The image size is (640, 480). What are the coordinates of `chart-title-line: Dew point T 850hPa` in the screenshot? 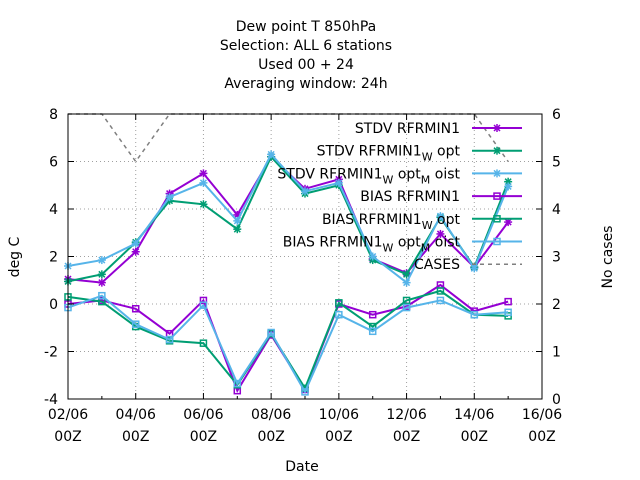 It's located at (306, 27).